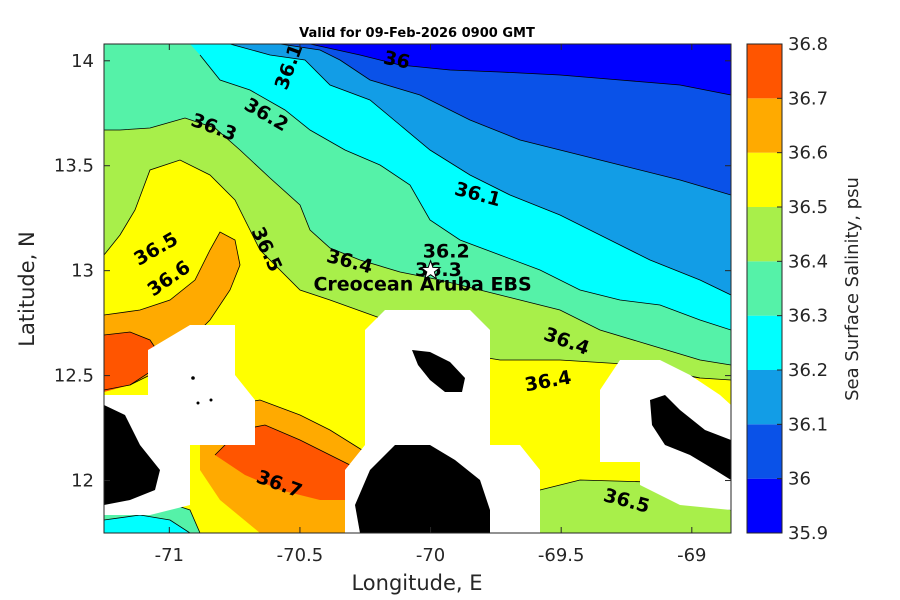 The height and width of the screenshot is (600, 900). Describe the element at coordinates (422, 285) in the screenshot. I see `station-label: Creocean Aruba EBS` at that location.